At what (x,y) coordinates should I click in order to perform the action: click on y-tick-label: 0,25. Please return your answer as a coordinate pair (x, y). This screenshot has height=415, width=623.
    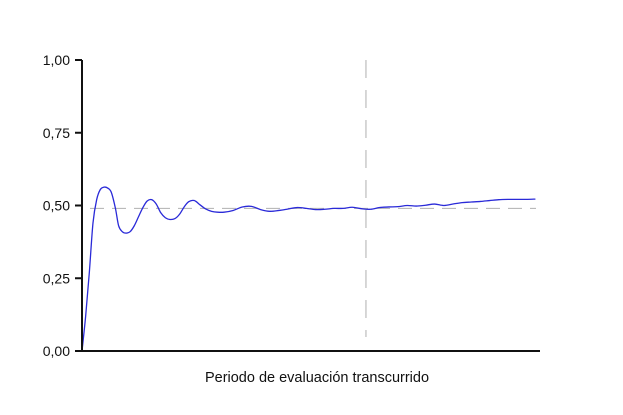
    Looking at the image, I should click on (56, 278).